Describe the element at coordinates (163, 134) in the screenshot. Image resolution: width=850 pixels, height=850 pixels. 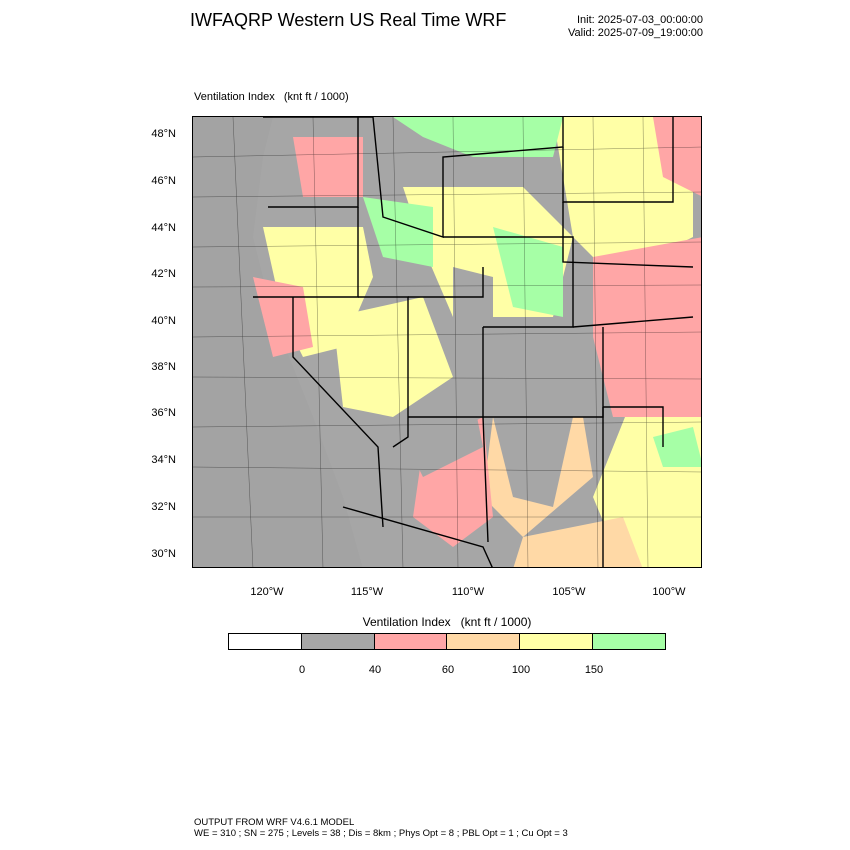
I see `lat-label: 48°N` at that location.